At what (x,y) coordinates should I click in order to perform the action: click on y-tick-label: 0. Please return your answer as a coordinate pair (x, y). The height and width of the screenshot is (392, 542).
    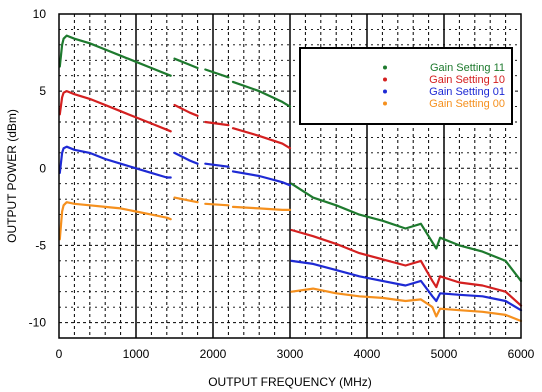
    Looking at the image, I should click on (42, 168).